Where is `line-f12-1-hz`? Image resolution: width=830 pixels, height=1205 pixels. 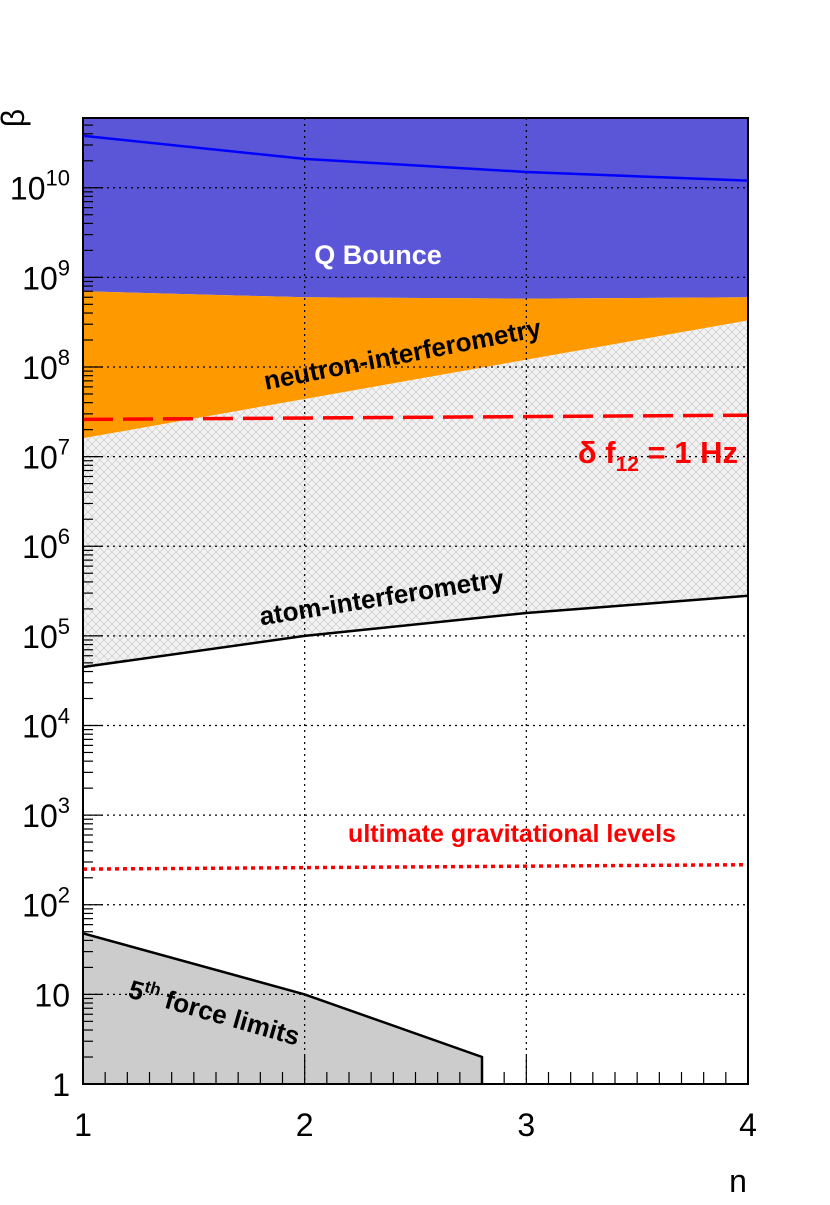
line-f12-1-hz is located at coordinates (415, 417).